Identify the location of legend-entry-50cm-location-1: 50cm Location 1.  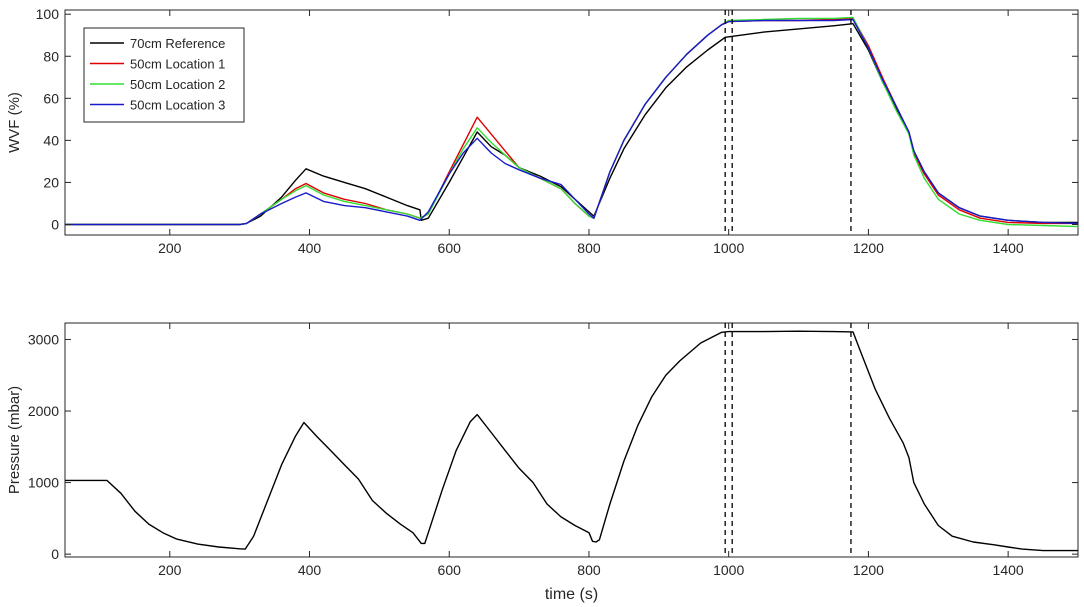
(177, 64).